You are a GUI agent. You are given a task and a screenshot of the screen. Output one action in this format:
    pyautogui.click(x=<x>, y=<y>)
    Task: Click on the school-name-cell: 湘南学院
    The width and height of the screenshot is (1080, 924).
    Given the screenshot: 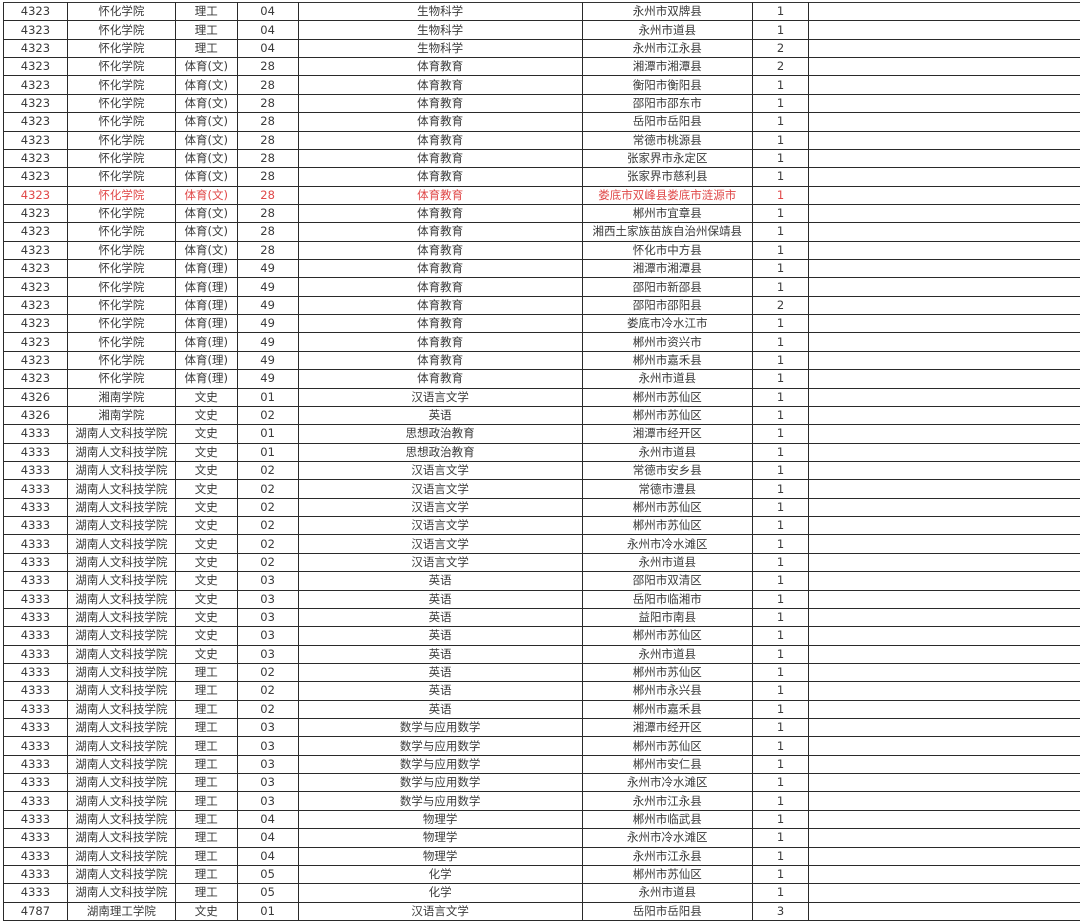 What is the action you would take?
    pyautogui.click(x=121, y=397)
    